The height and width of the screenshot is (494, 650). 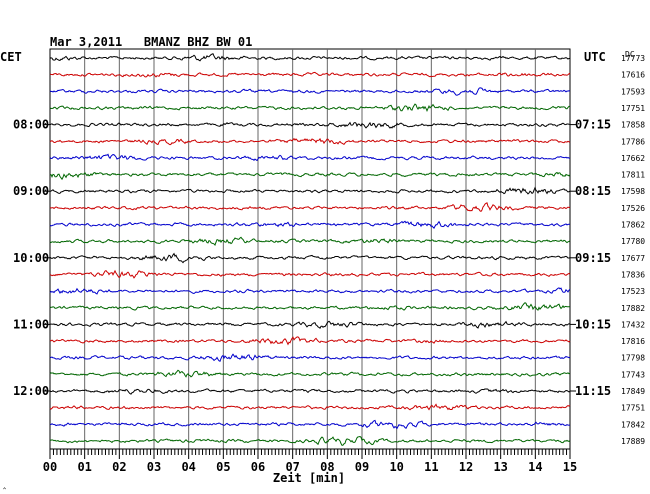 What do you see at coordinates (50, 467) in the screenshot?
I see `x-tick-label-00: 00` at bounding box center [50, 467].